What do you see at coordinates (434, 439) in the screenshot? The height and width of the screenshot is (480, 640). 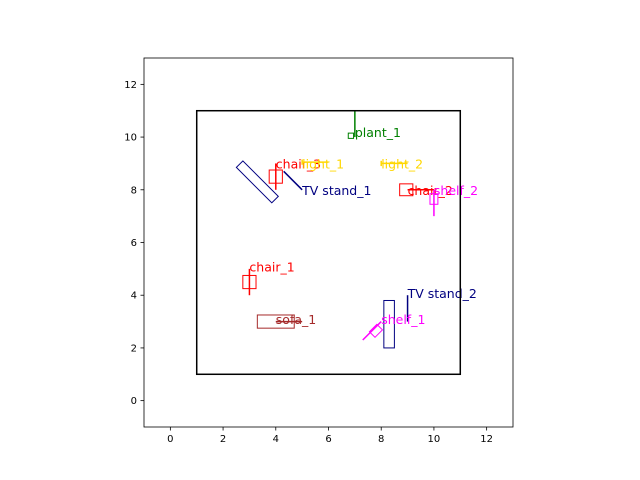 I see `x-tick-label: 10` at bounding box center [434, 439].